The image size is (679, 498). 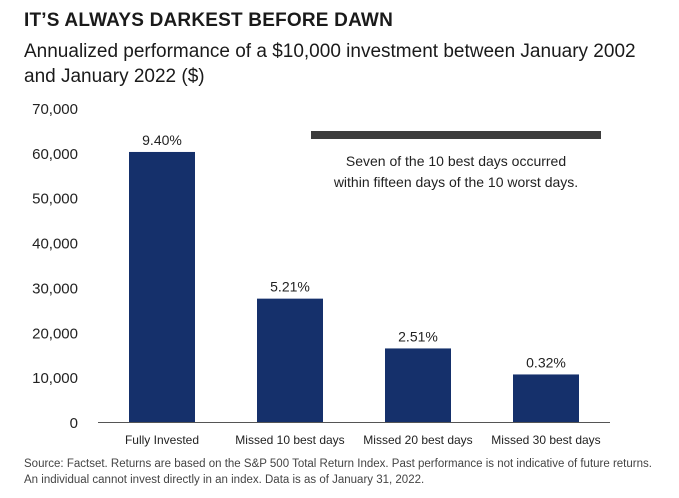 I want to click on chart-title: IT’S ALWAYS DARKEST BEFORE DAWN, so click(x=208, y=20).